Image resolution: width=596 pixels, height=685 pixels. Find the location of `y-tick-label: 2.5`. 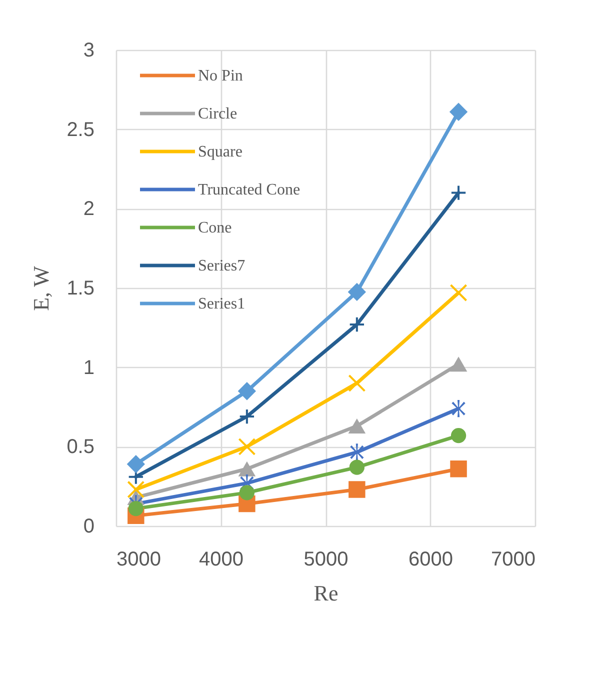

y-tick-label: 2.5 is located at coordinates (80, 129).